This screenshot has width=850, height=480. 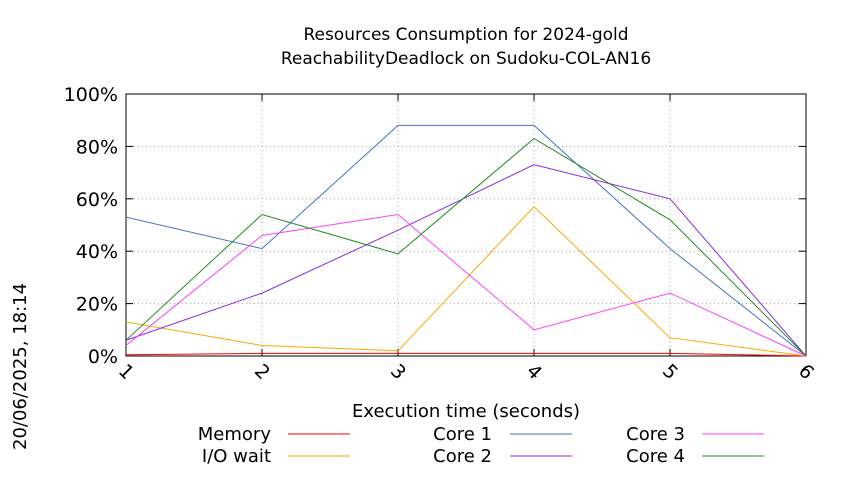 I want to click on chart-title-line1: Resources Consumption for 2024-gold, so click(x=465, y=35).